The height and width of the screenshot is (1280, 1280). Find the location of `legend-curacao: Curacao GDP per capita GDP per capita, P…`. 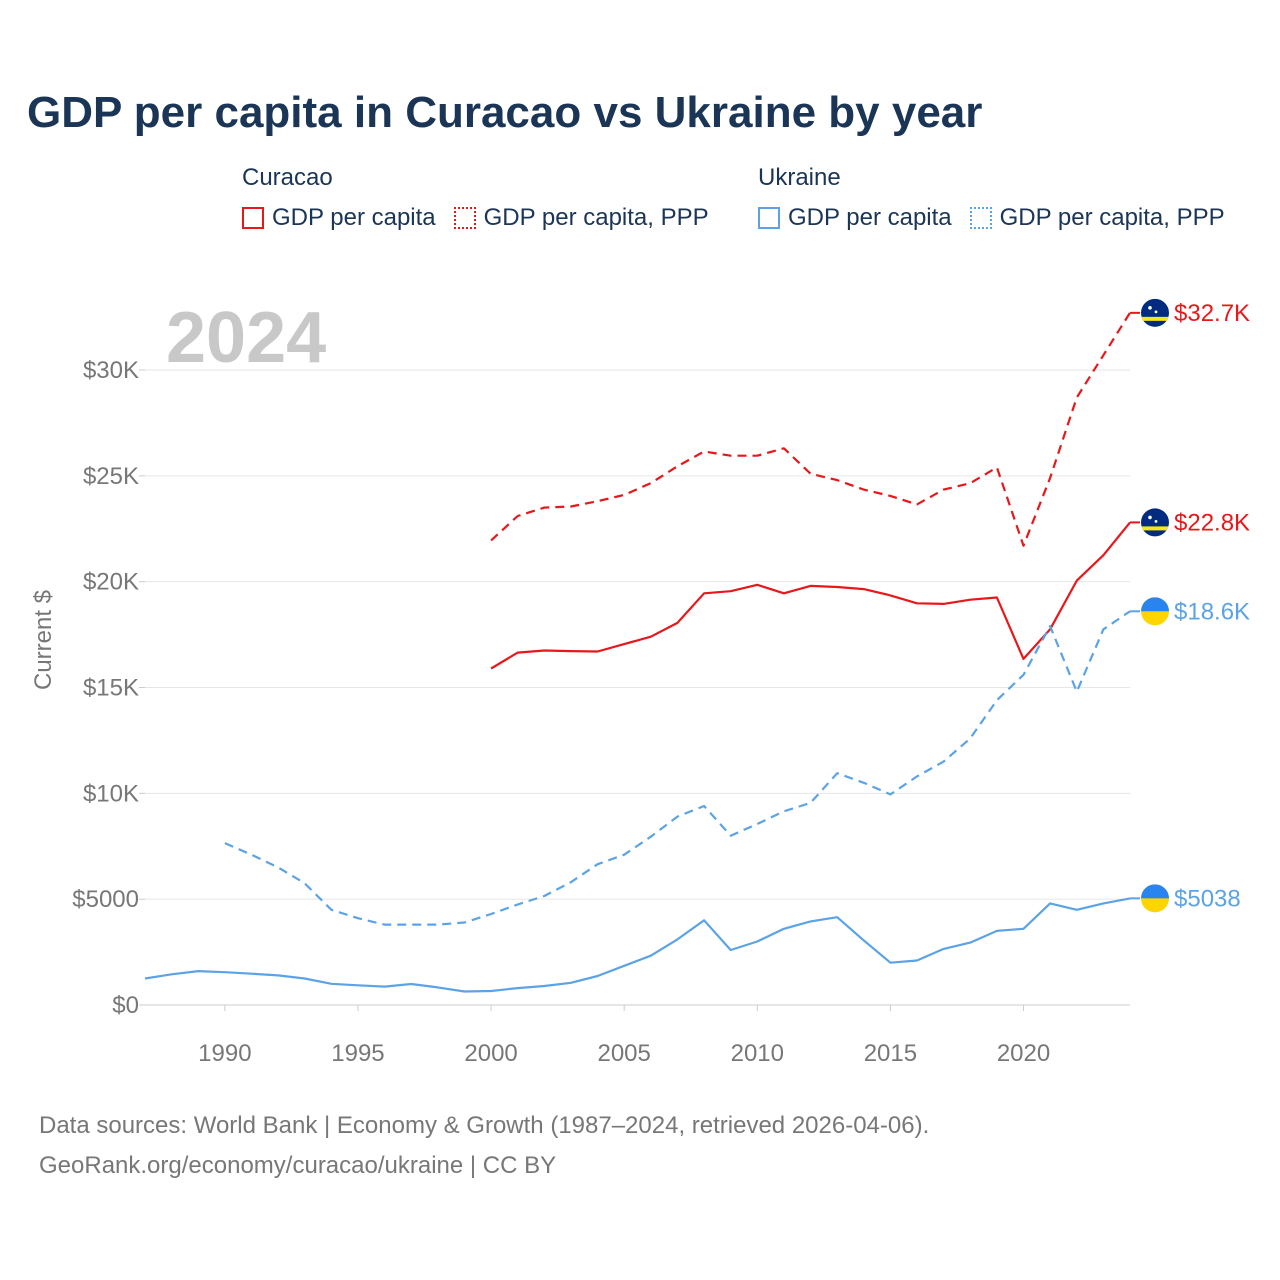

legend-curacao: Curacao GDP per capita GDP per capita, P… is located at coordinates (484, 197).